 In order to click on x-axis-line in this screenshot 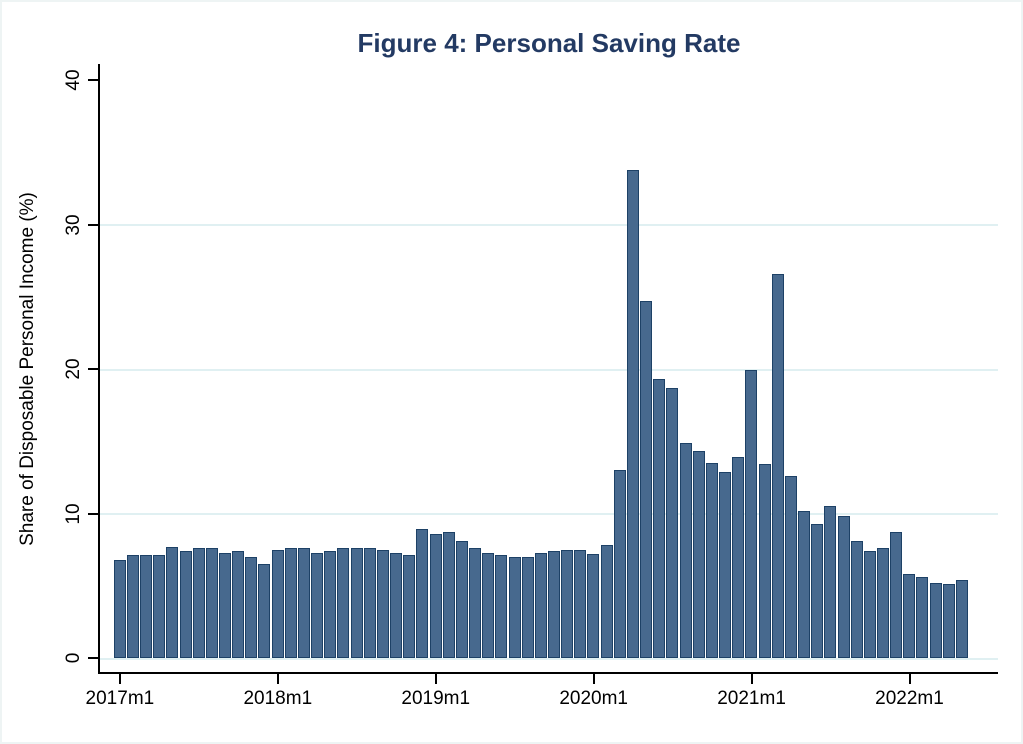, I will do `click(548, 673)`.